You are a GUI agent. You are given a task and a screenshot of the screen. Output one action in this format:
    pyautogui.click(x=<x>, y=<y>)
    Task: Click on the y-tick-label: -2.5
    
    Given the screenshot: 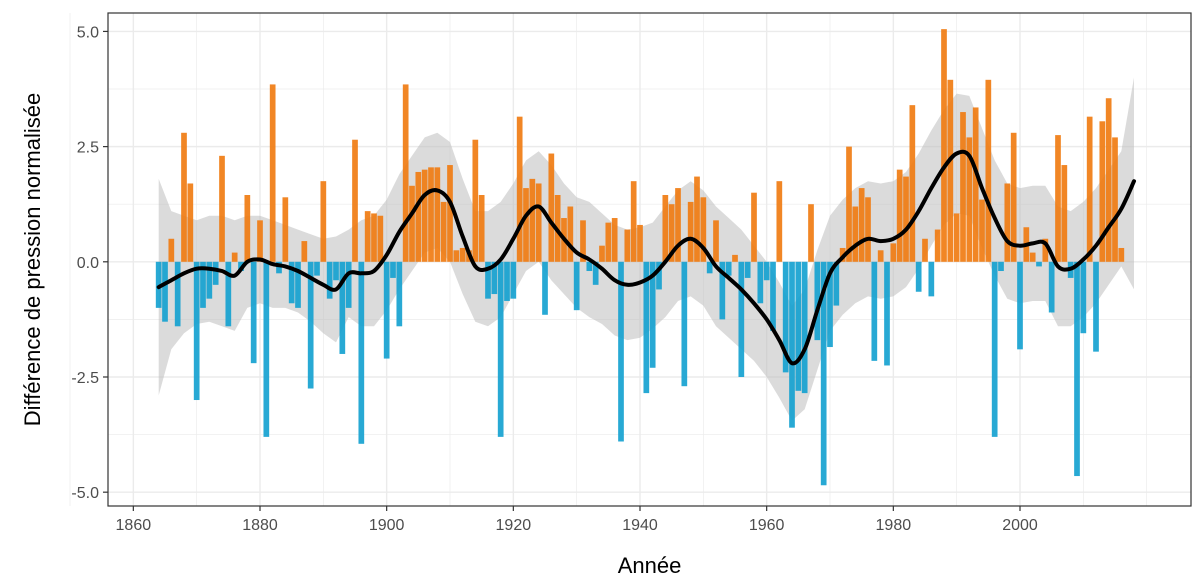 What is the action you would take?
    pyautogui.click(x=85, y=378)
    